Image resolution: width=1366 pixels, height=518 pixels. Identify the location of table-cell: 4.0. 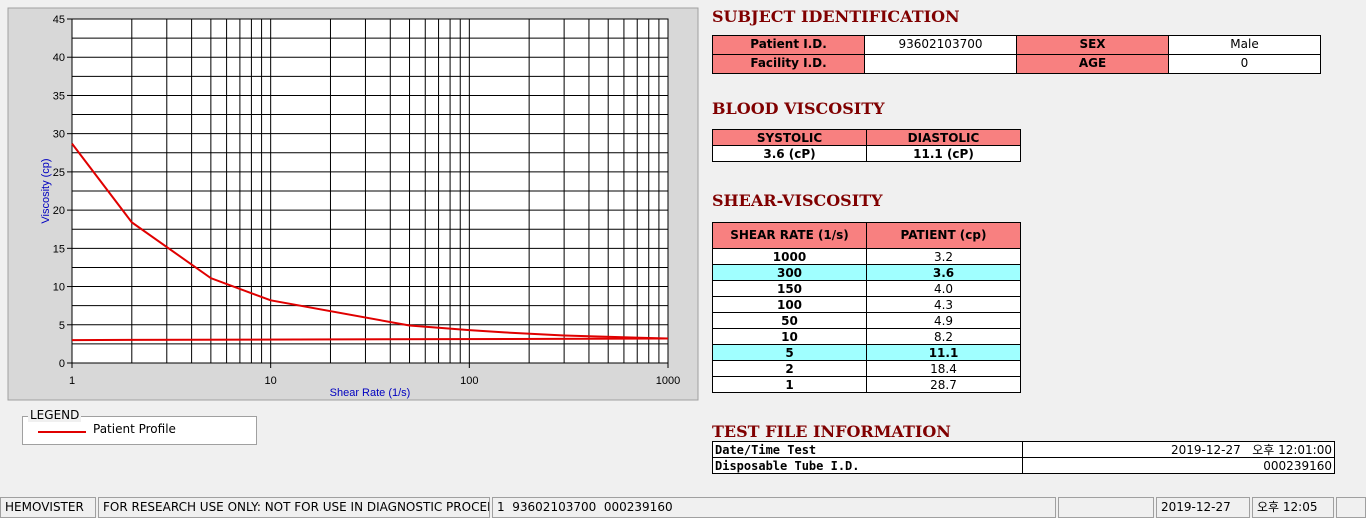
(943, 288).